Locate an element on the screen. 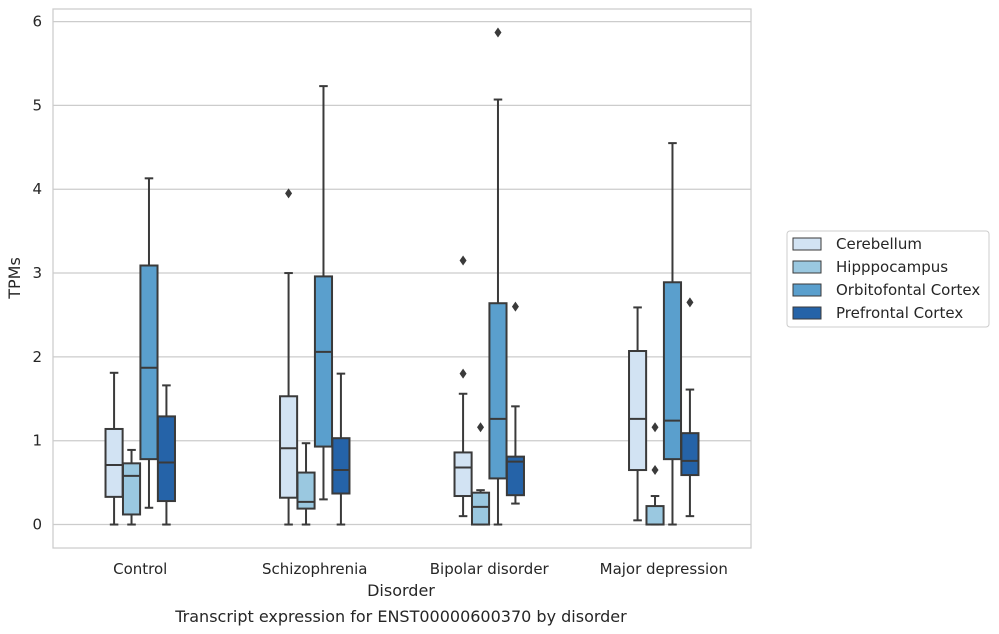  x-tick-label: Control is located at coordinates (140, 569).